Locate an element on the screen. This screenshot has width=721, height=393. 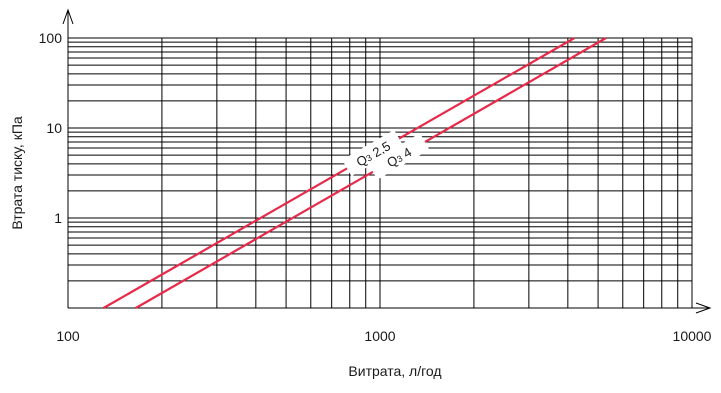
y-axis-arrow is located at coordinates (68, 16).